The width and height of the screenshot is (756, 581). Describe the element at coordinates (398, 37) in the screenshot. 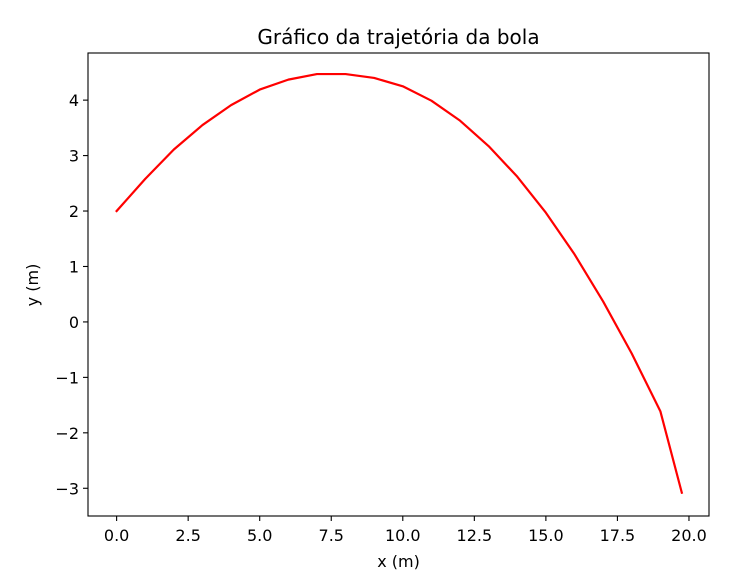

I see `chart-title: Gráfico da trajetória da bola` at that location.